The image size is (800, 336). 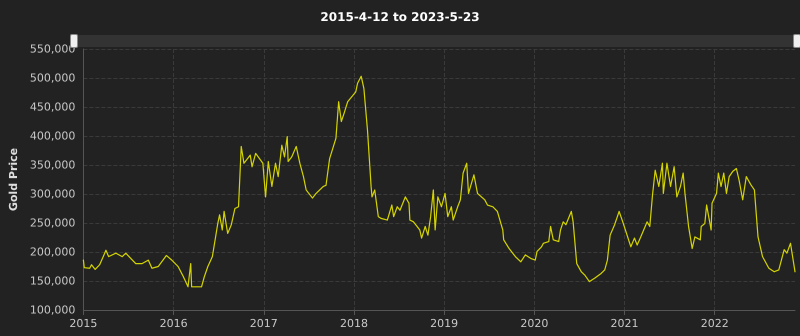 I want to click on y-tick-label: 500,000, so click(x=53, y=78).